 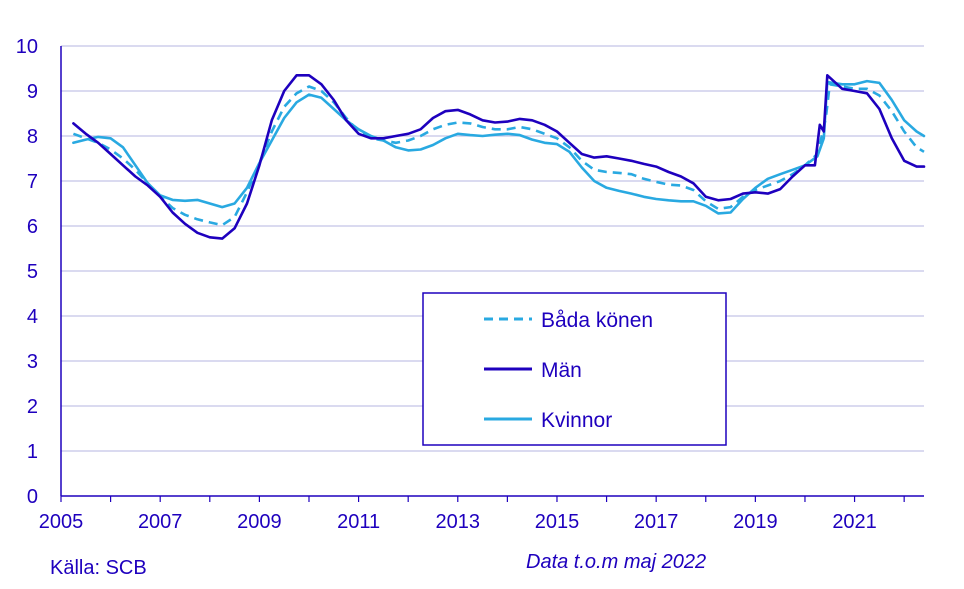 I want to click on x-tick-2011: 2011, so click(x=358, y=522).